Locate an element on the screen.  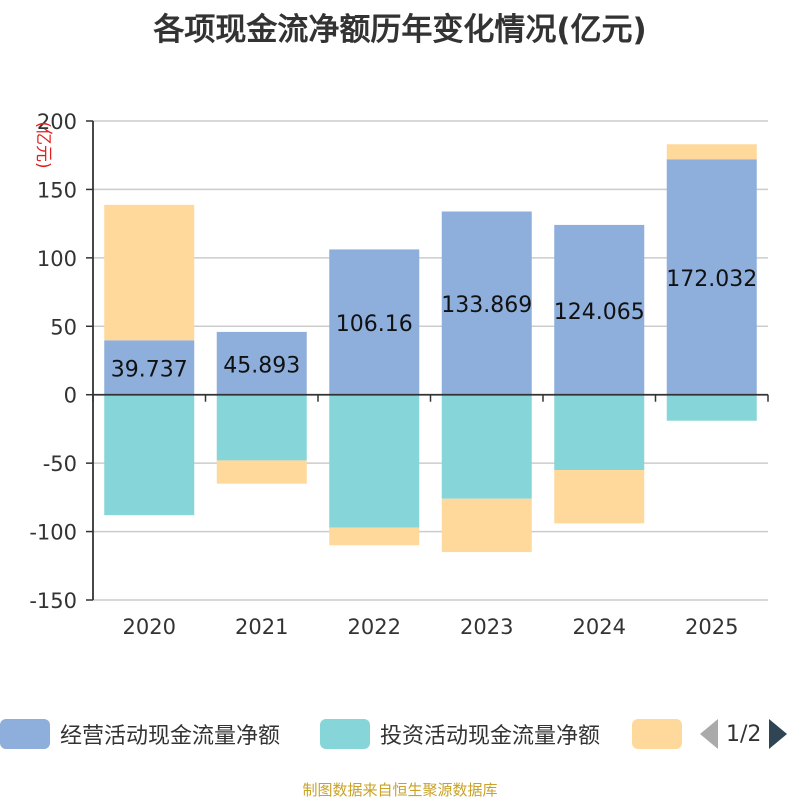
data-labels: 39.737 45.893 106.16 133.869 124.065 172.032 is located at coordinates (434, 325).